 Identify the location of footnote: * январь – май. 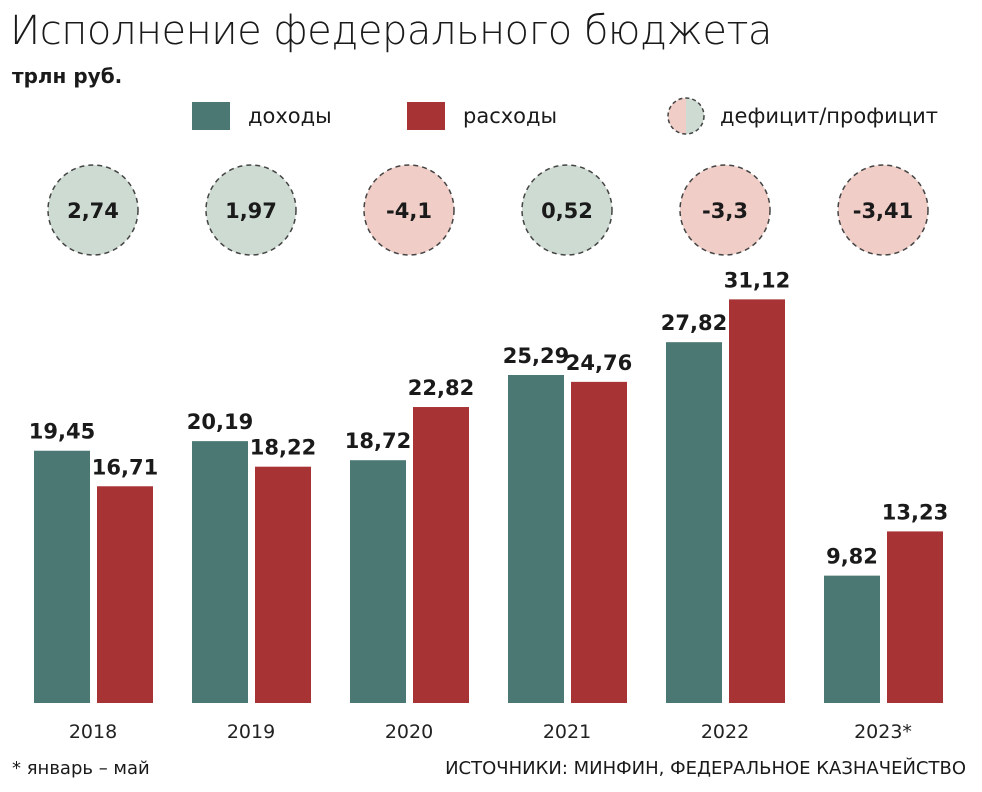
(81, 768).